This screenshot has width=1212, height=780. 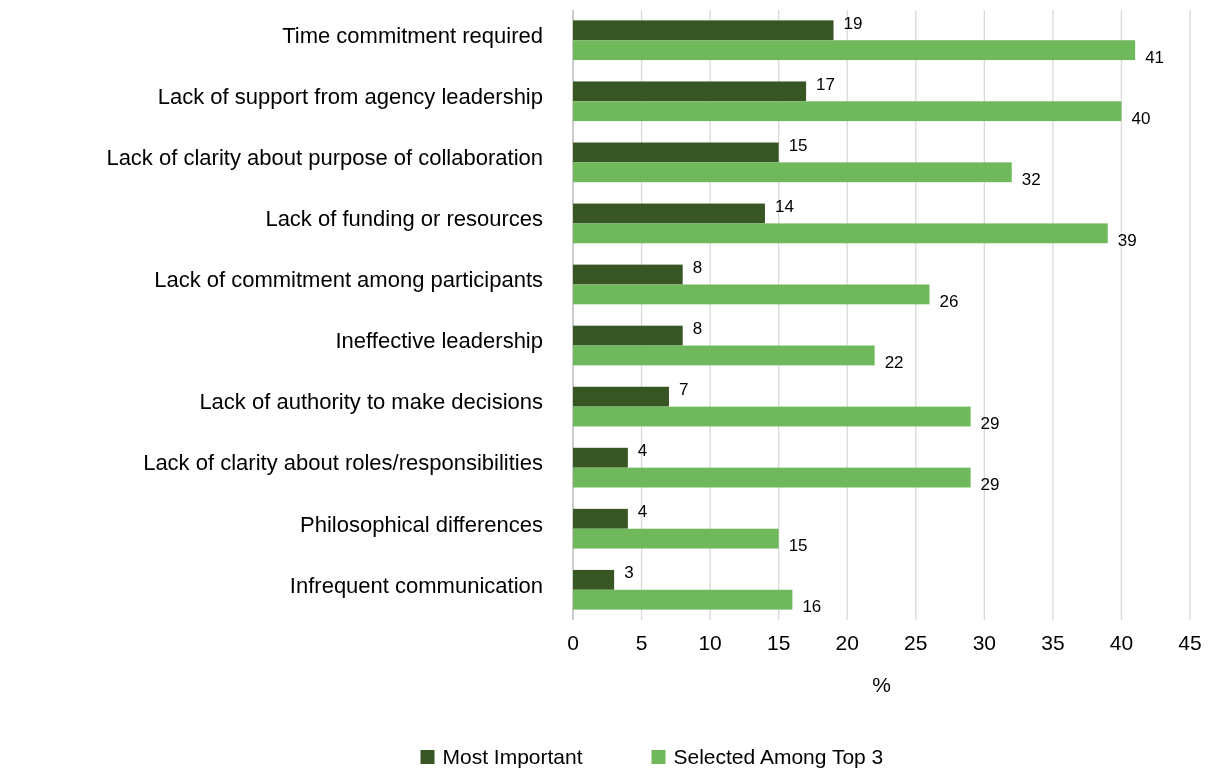 I want to click on x-tick-label: 40, so click(x=1121, y=642).